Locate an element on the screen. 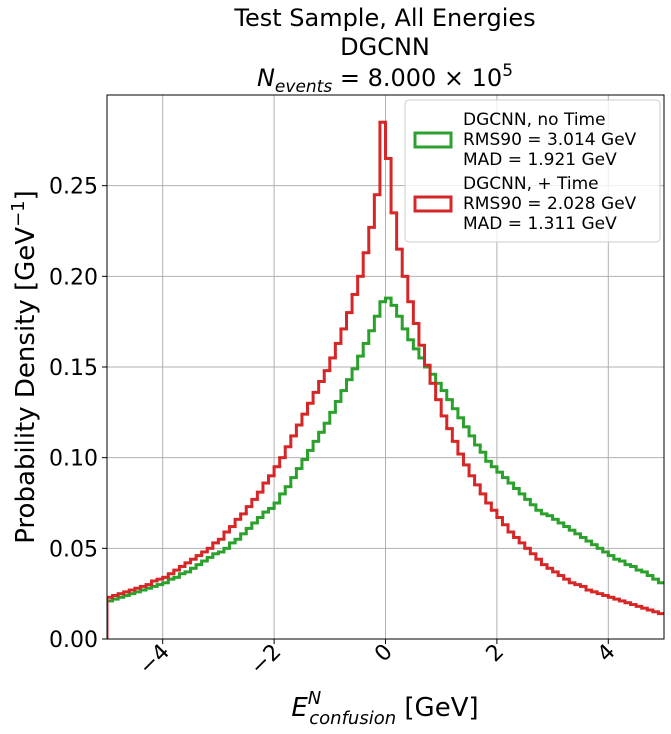  legend-box is located at coordinates (532, 171).